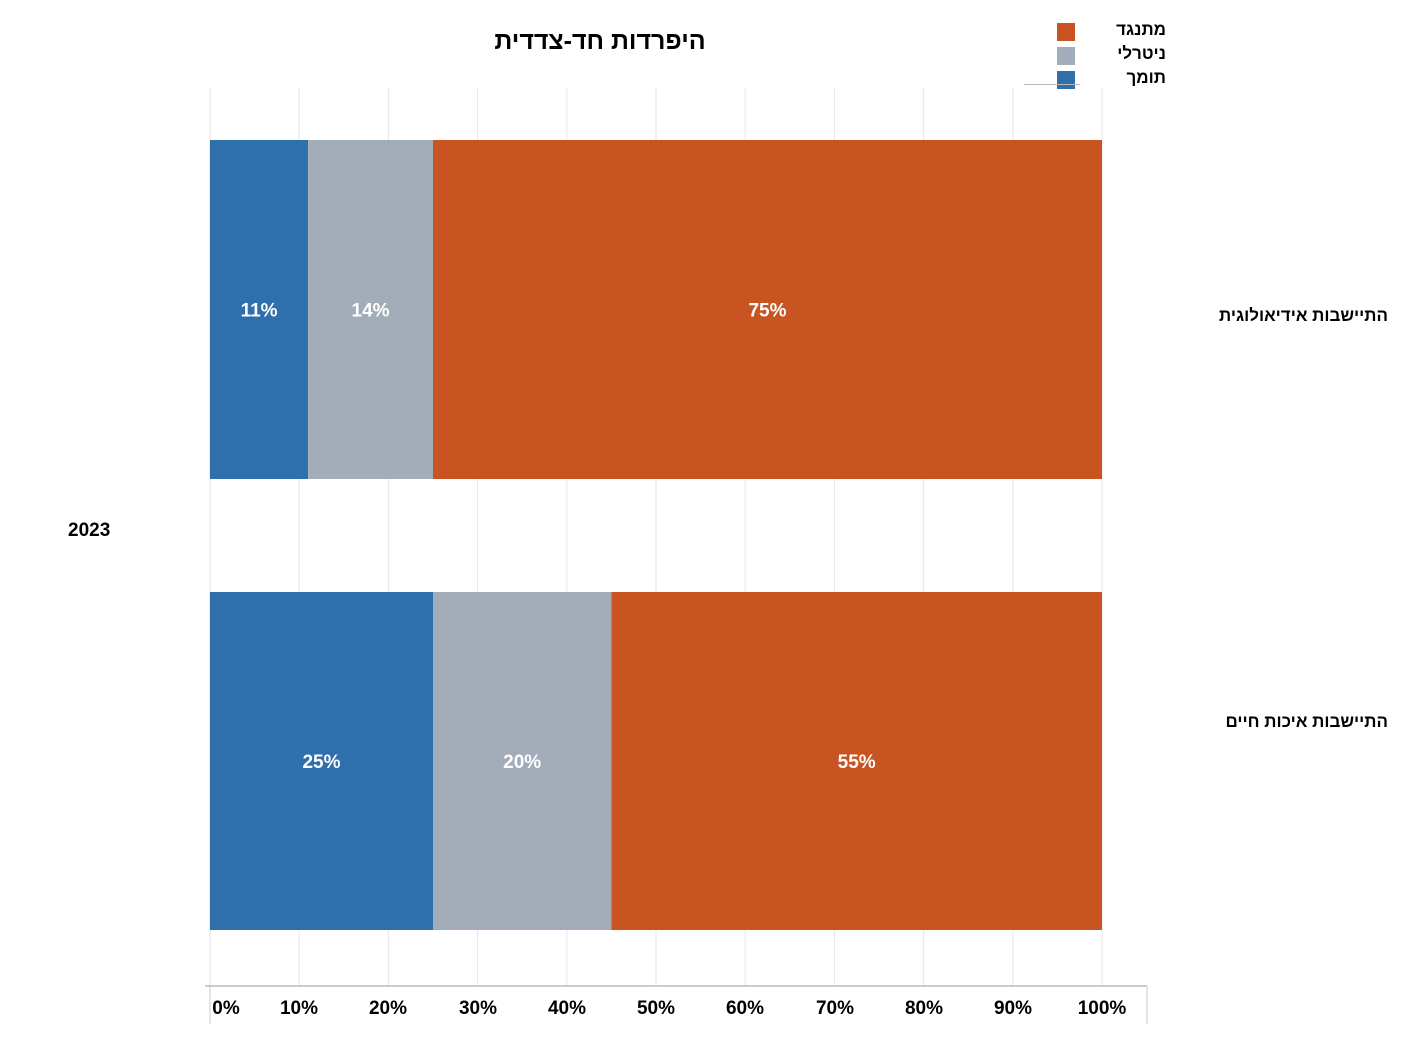 Image resolution: width=1426 pixels, height=1042 pixels. I want to click on x-tick-label: 80%, so click(924, 1008).